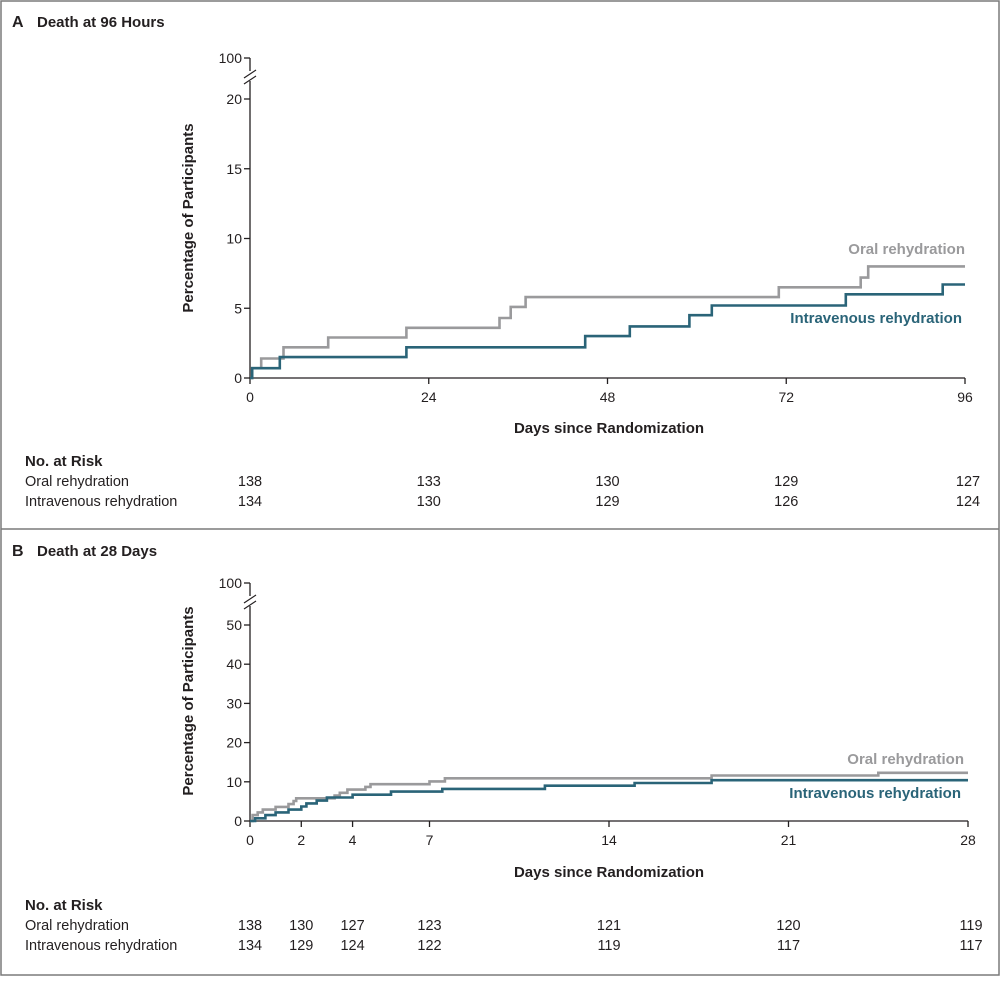  I want to click on panel-b-x-tick-label: 14, so click(609, 840).